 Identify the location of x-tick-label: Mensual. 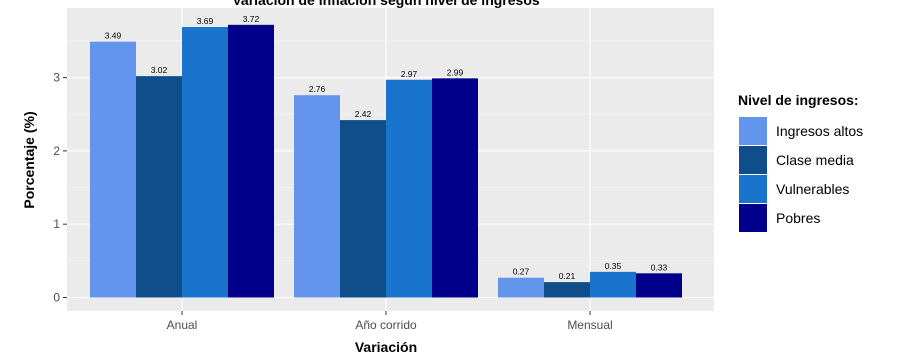
(589, 325).